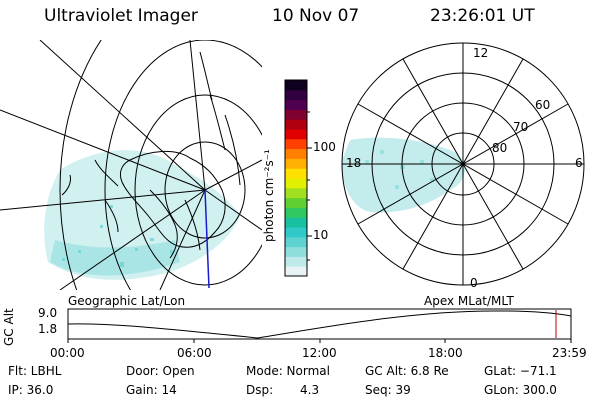 Image resolution: width=600 pixels, height=400 pixels. I want to click on colorbar, so click(298, 178).